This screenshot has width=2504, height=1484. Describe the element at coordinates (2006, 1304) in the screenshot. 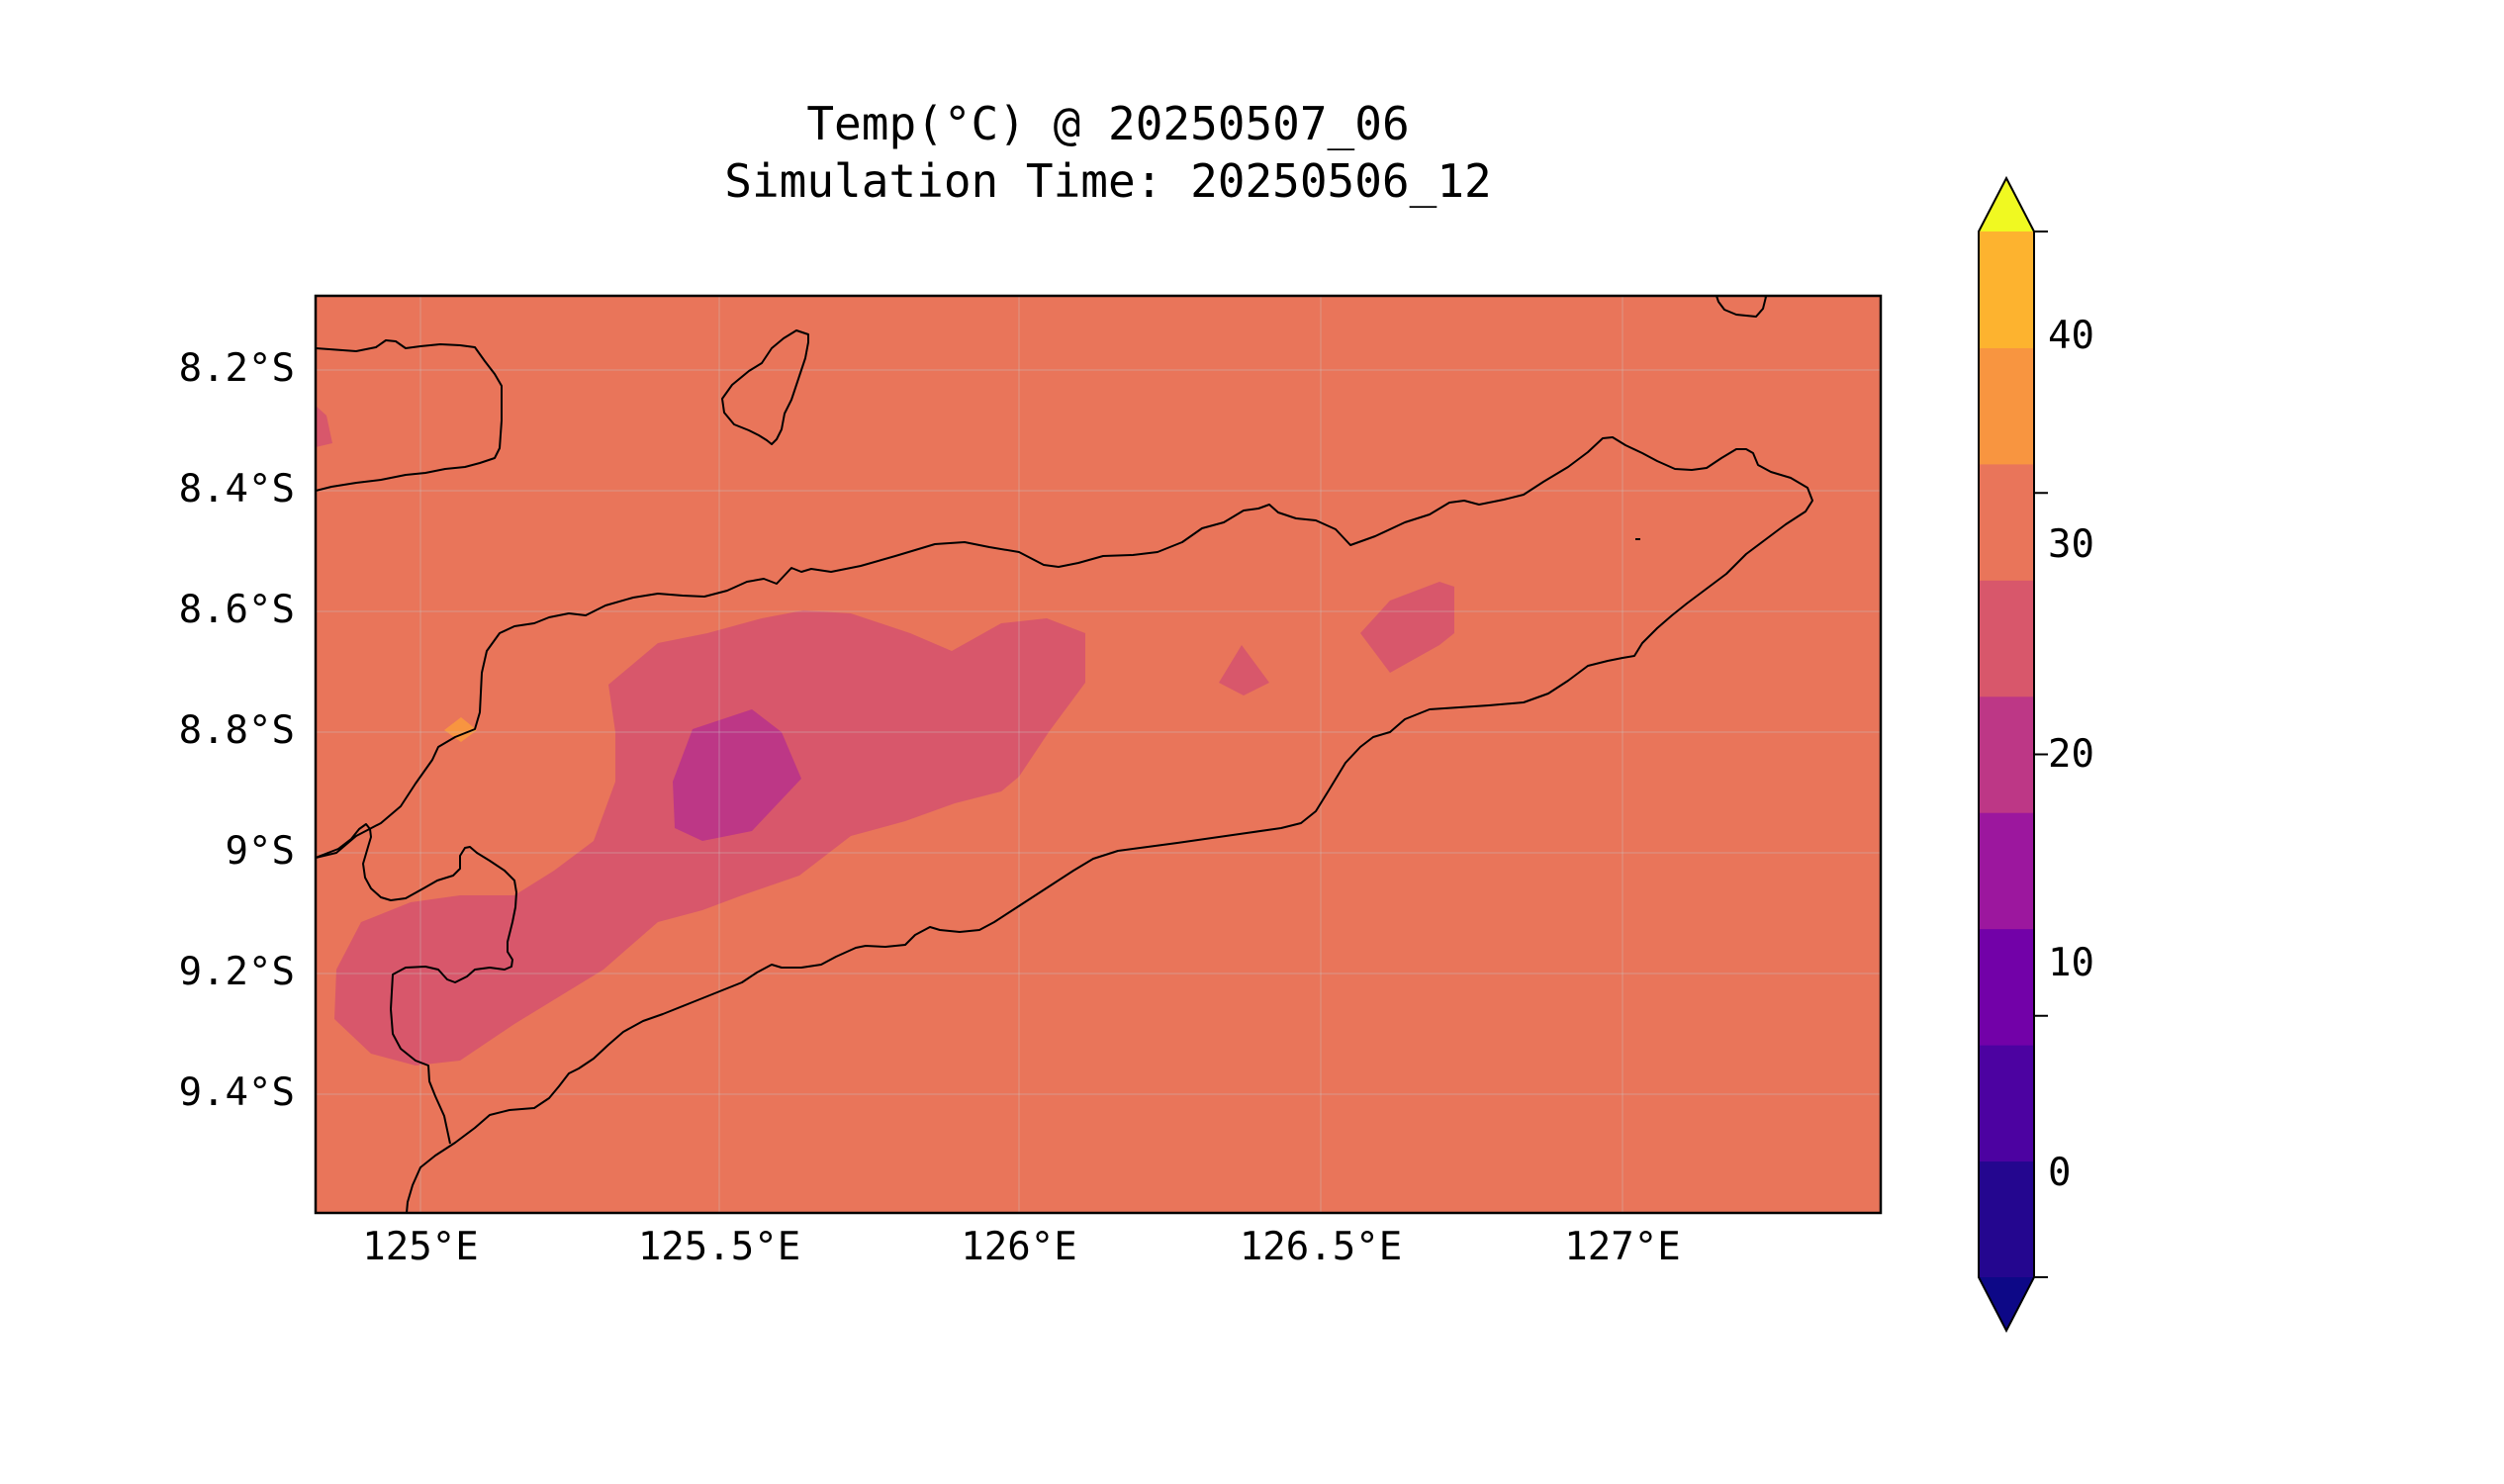

I see `colorbar-extend-min` at that location.